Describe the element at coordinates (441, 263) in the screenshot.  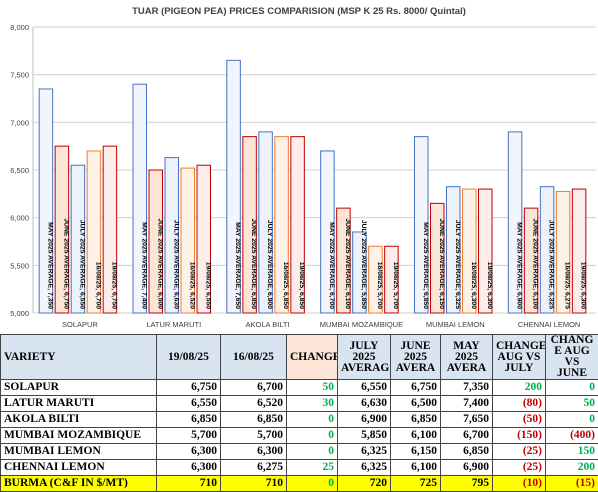
I see `bar-data-label: JUNE 2025 AVERAGE, 6,150` at that location.